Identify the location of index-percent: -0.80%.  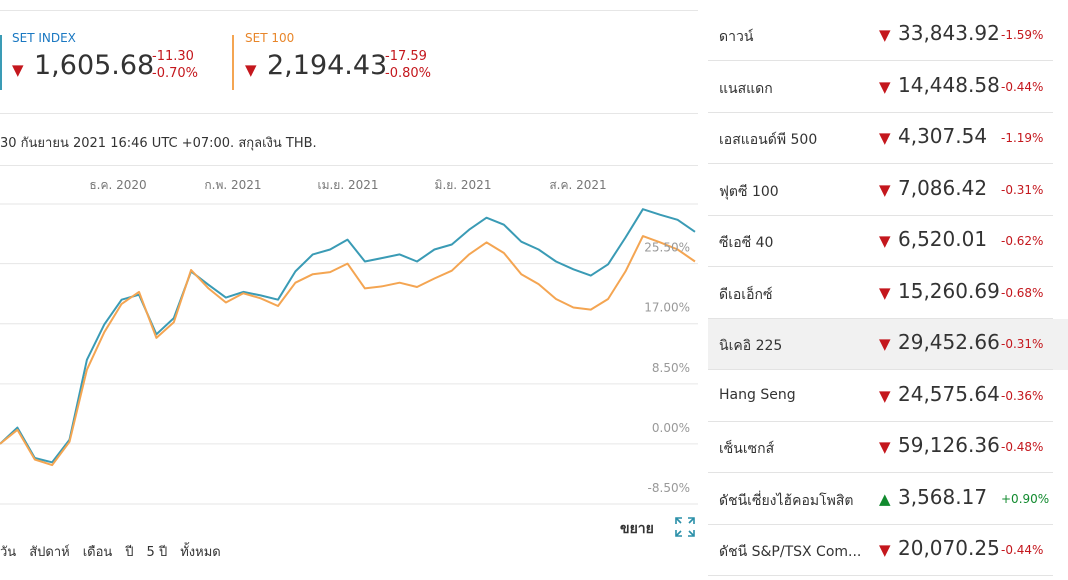
(408, 73).